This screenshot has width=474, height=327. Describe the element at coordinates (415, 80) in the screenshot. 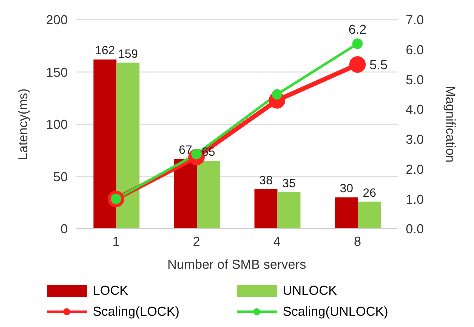

I see `y2-tick-label: 5.0` at that location.